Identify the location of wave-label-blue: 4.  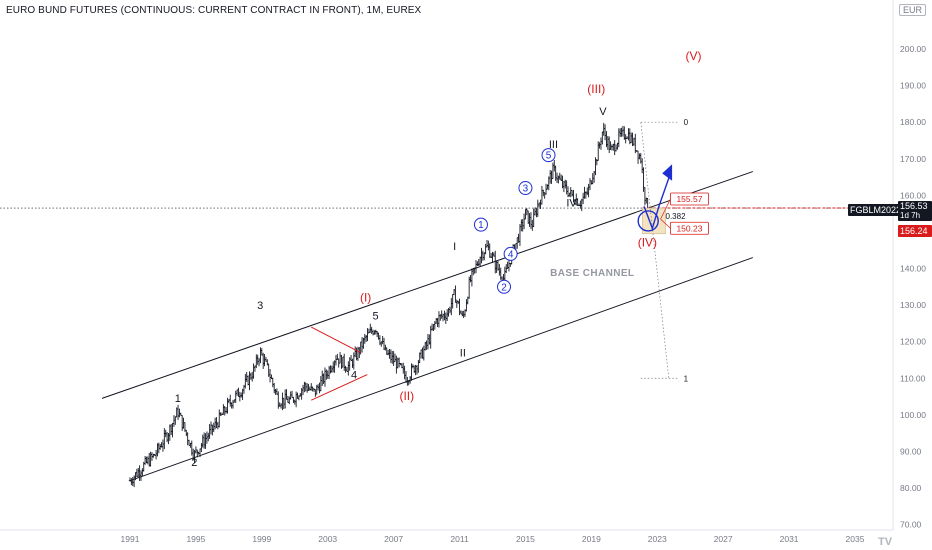
(511, 254).